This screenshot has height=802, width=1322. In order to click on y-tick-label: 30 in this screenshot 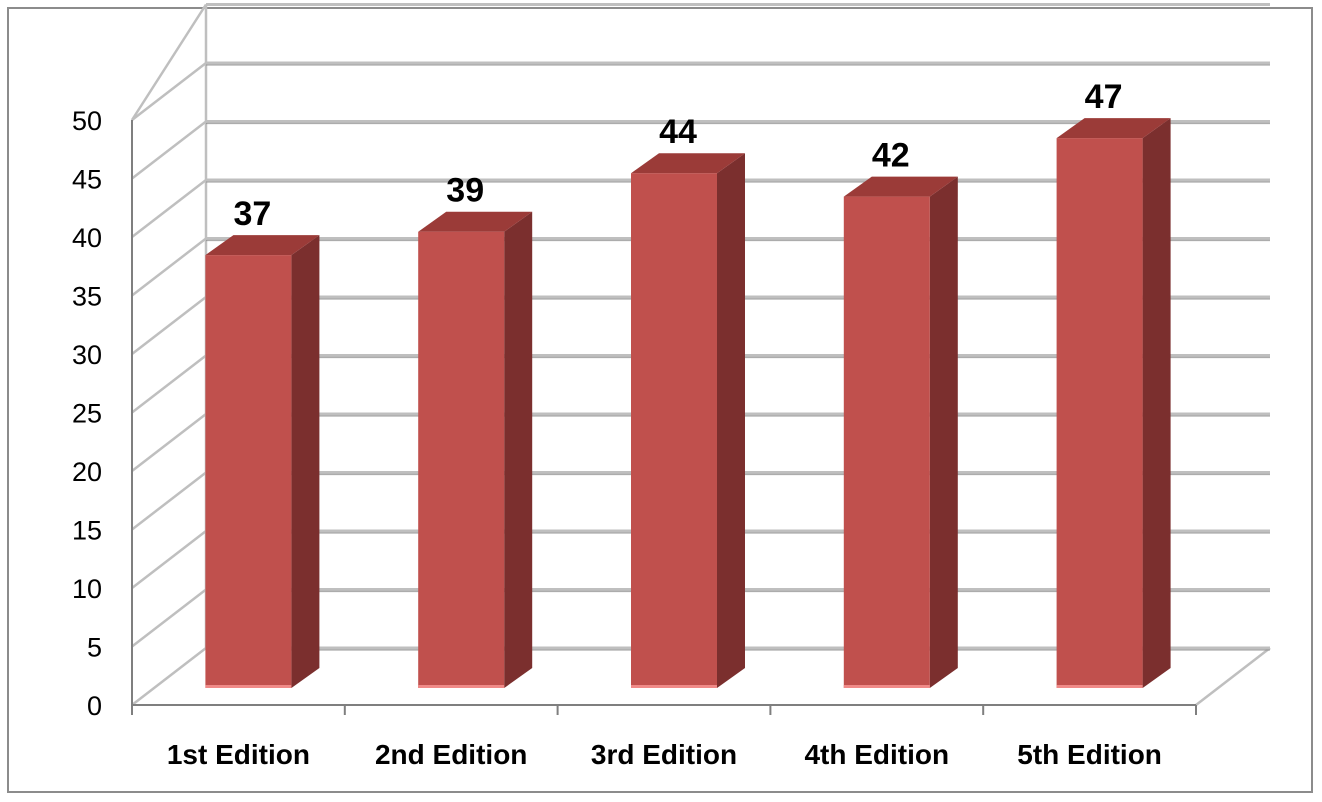, I will do `click(87, 355)`.